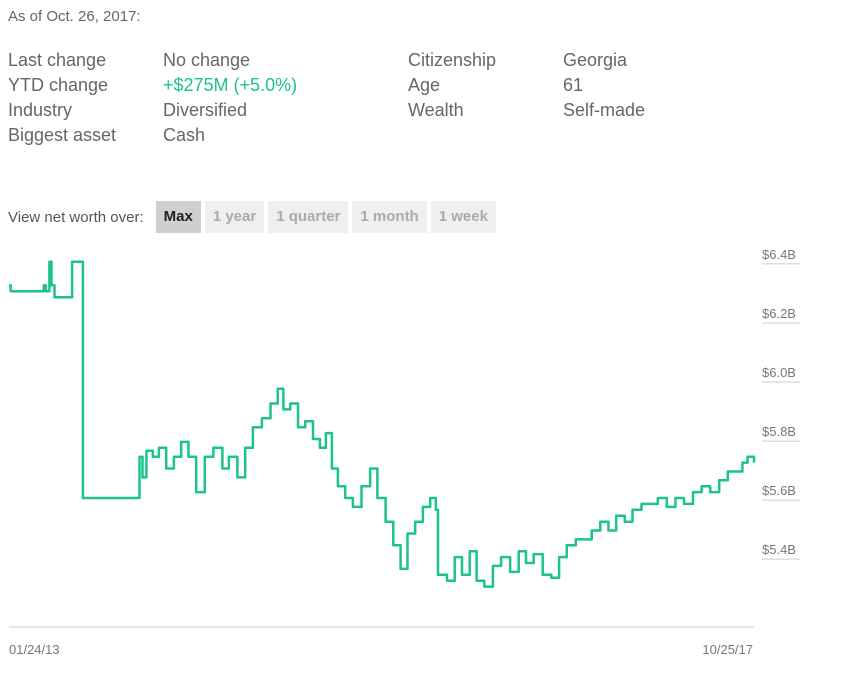 The width and height of the screenshot is (851, 681). I want to click on y-tick-label: $5.6B, so click(779, 490).